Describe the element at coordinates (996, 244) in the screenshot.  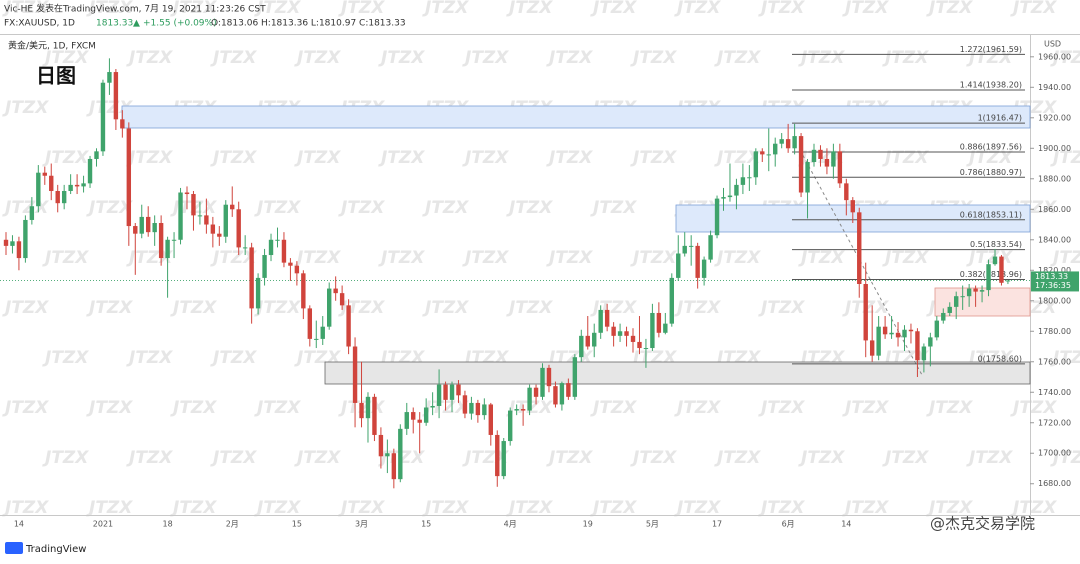
I see `fib-label: 0.5(1833.54)` at that location.